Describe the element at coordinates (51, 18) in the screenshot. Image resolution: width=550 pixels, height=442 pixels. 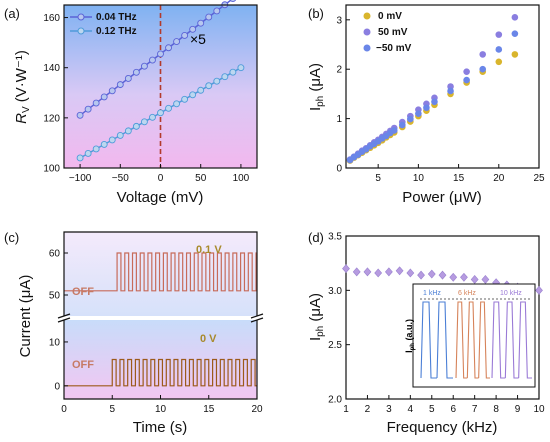
I see `a-y-tick-label: 160` at that location.